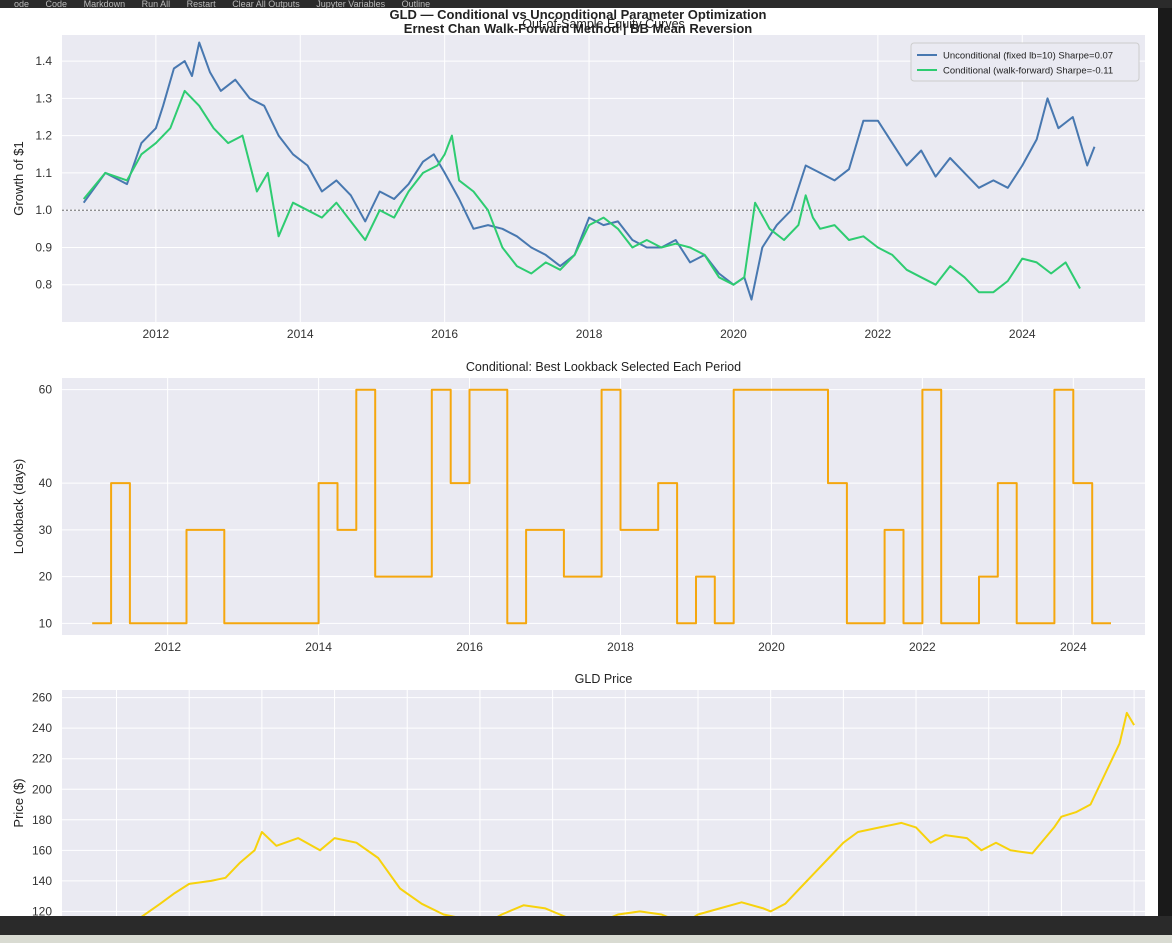 The width and height of the screenshot is (1172, 943). Describe the element at coordinates (42, 759) in the screenshot. I see `y-tick-label: 220` at that location.